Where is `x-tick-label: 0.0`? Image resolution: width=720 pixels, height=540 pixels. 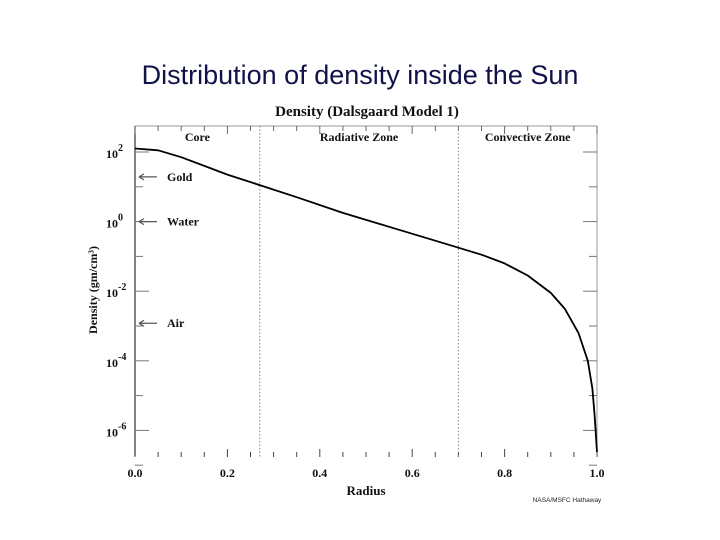 x-tick-label: 0.0 is located at coordinates (135, 473).